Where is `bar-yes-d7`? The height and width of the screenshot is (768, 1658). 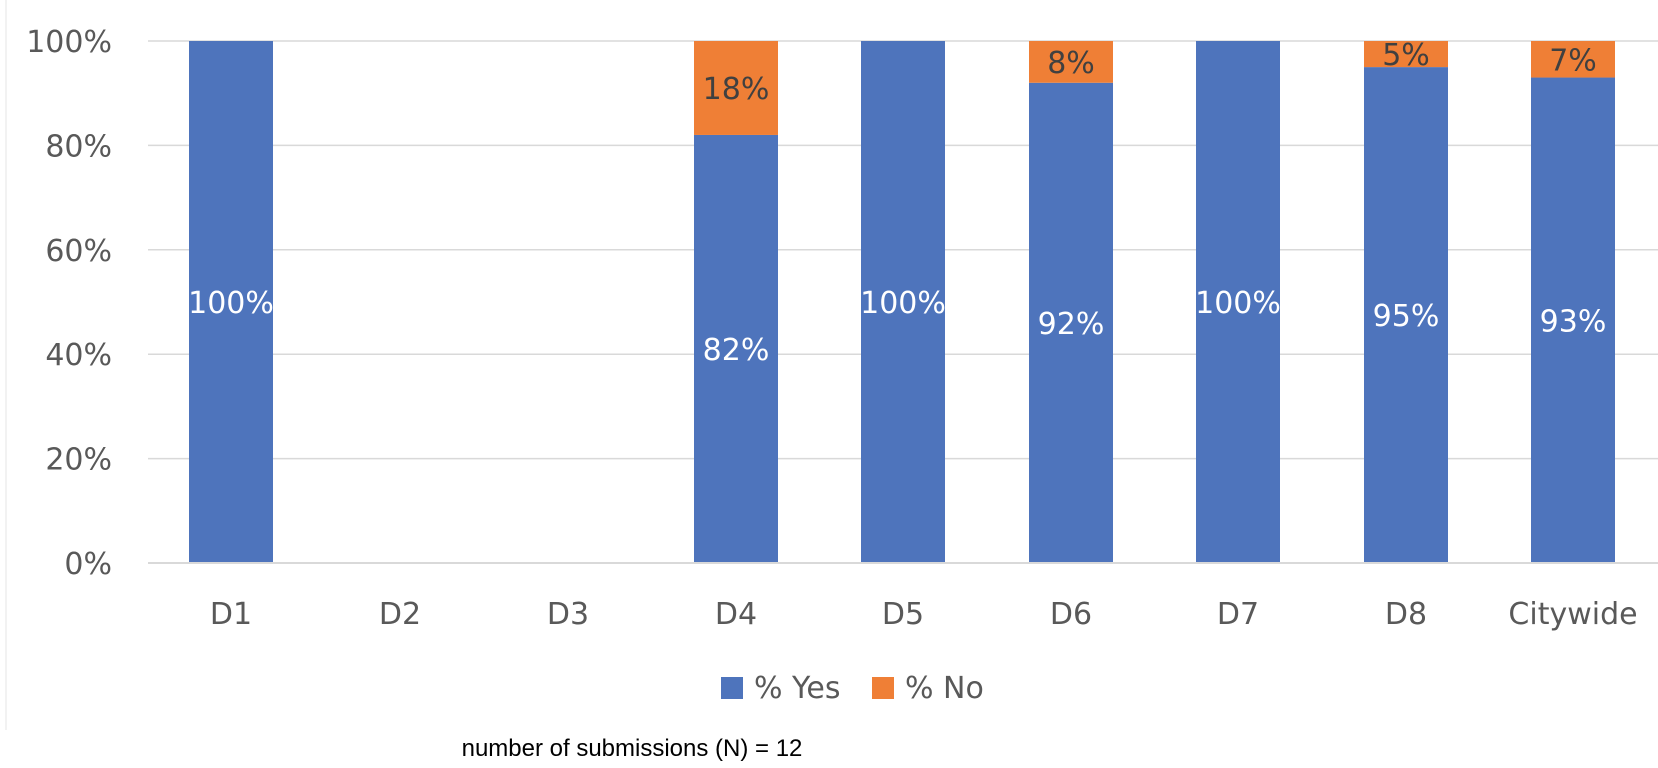 bar-yes-d7 is located at coordinates (1238, 302).